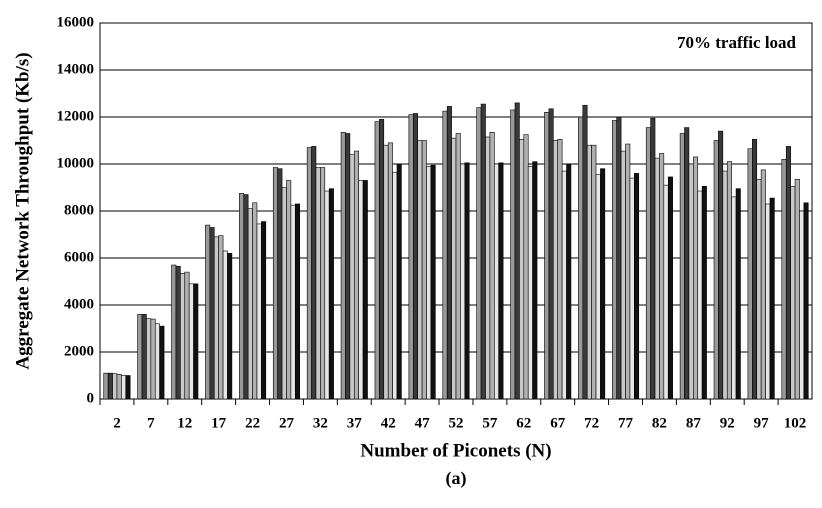 Image resolution: width=822 pixels, height=508 pixels. What do you see at coordinates (659, 423) in the screenshot?
I see `x-tick-label: 82` at bounding box center [659, 423].